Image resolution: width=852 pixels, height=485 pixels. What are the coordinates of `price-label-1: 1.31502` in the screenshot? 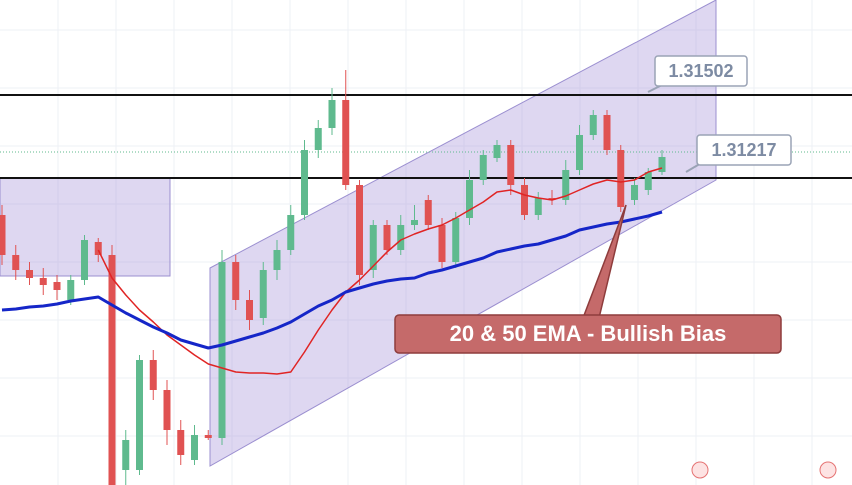 It's located at (697, 74).